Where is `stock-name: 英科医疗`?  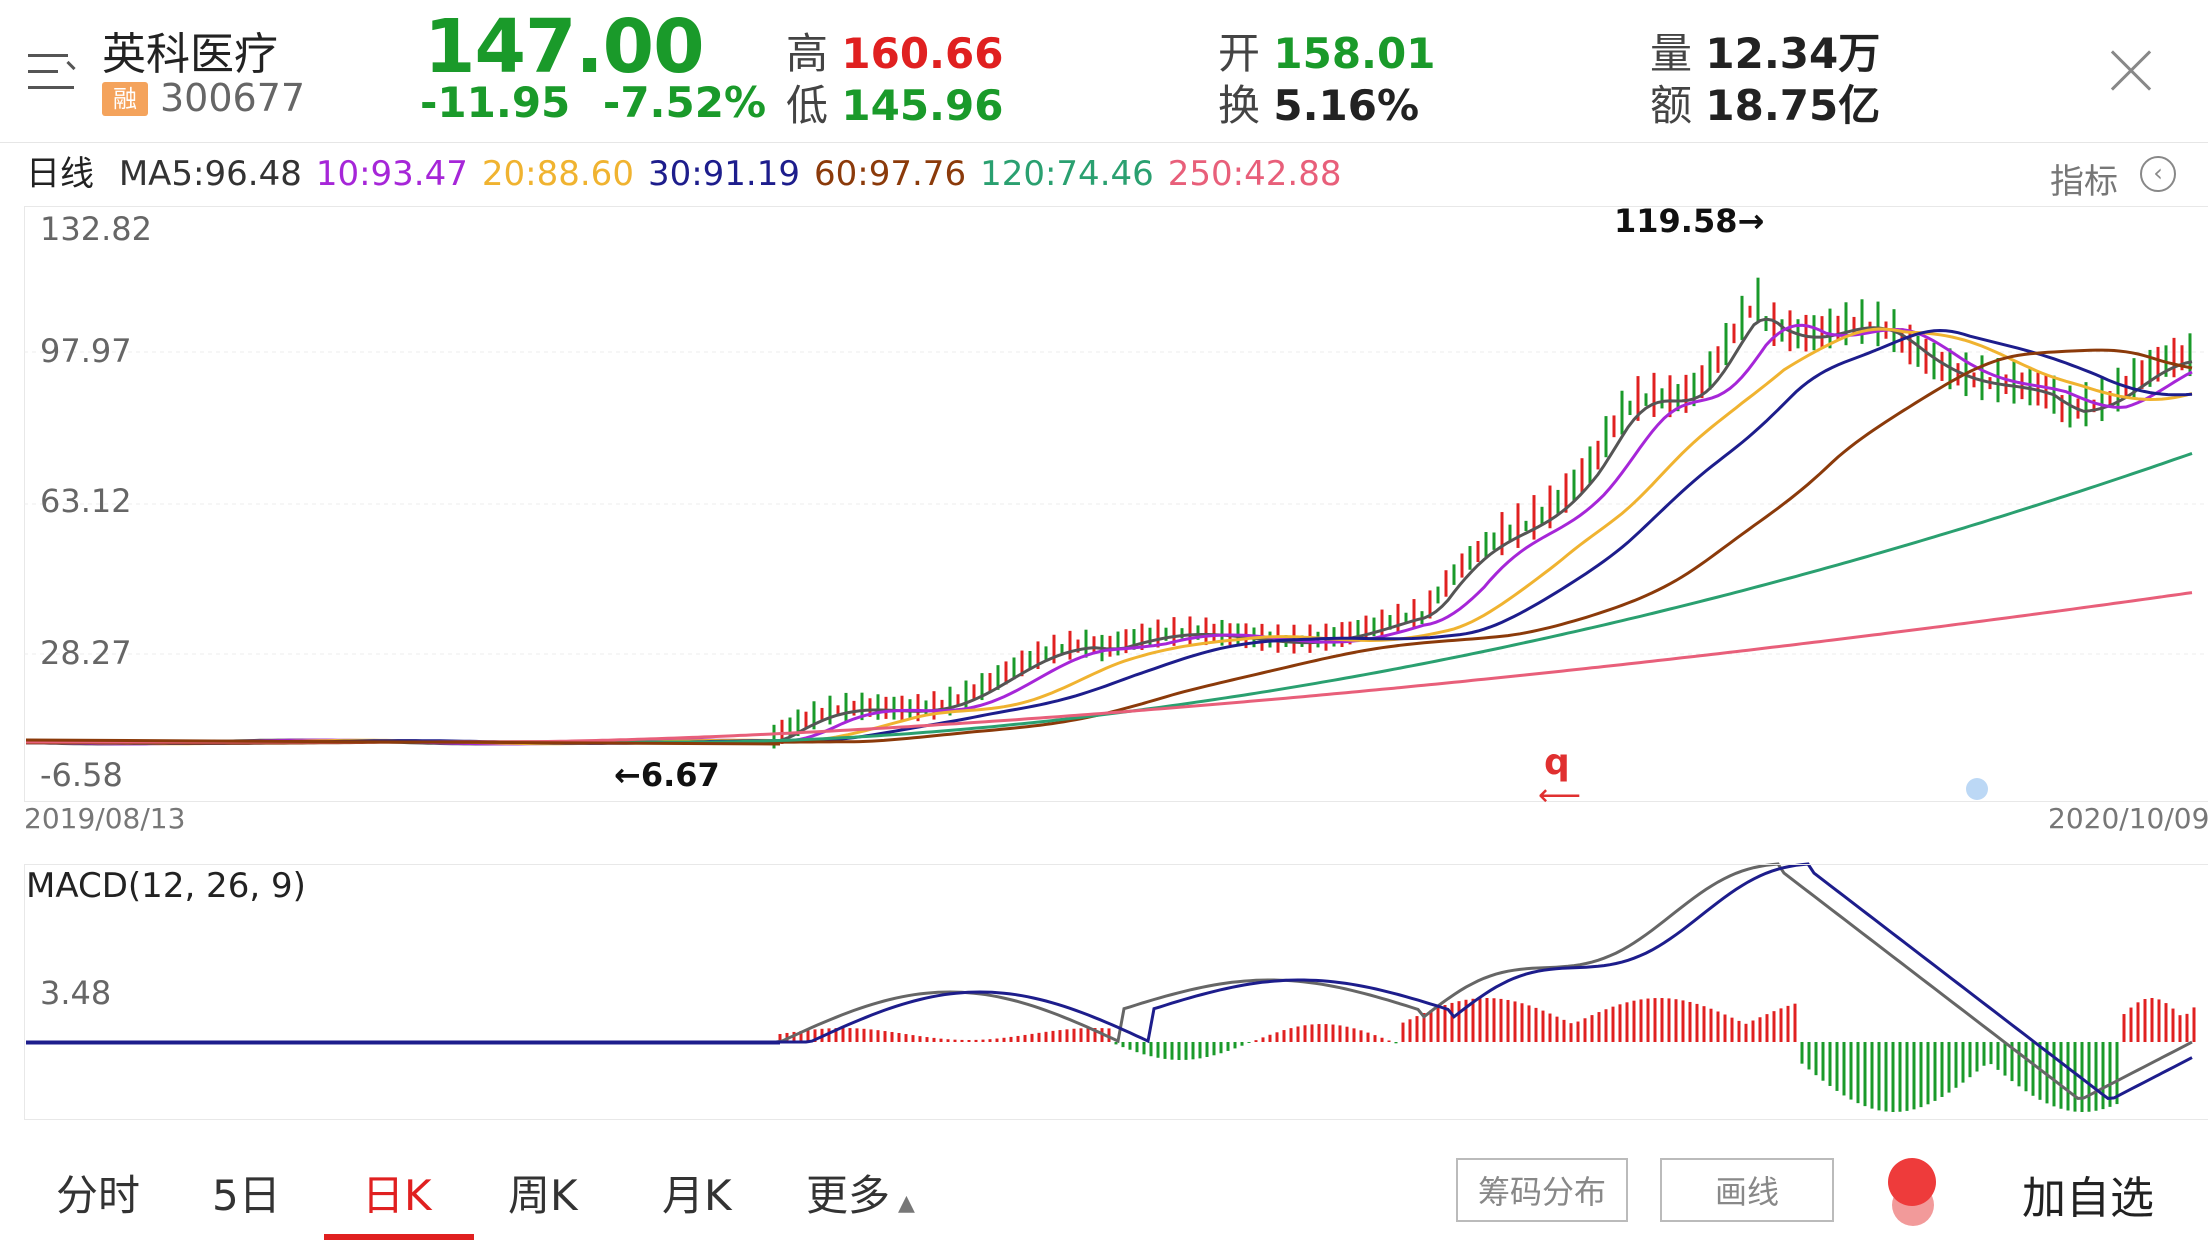 stock-name: 英科医疗 is located at coordinates (190, 54).